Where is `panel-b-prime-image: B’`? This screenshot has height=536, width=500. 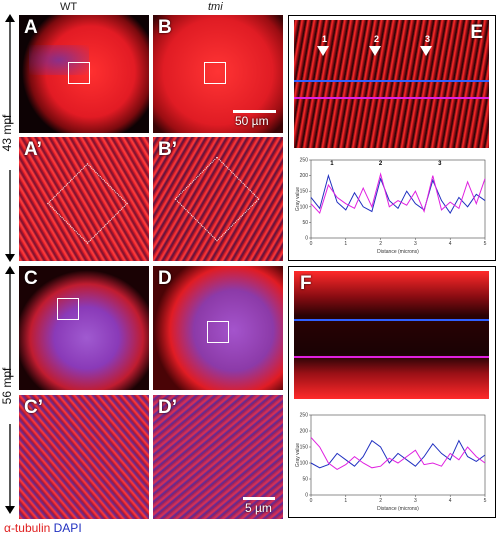
panel-b-prime-image: B’ is located at coordinates (218, 199).